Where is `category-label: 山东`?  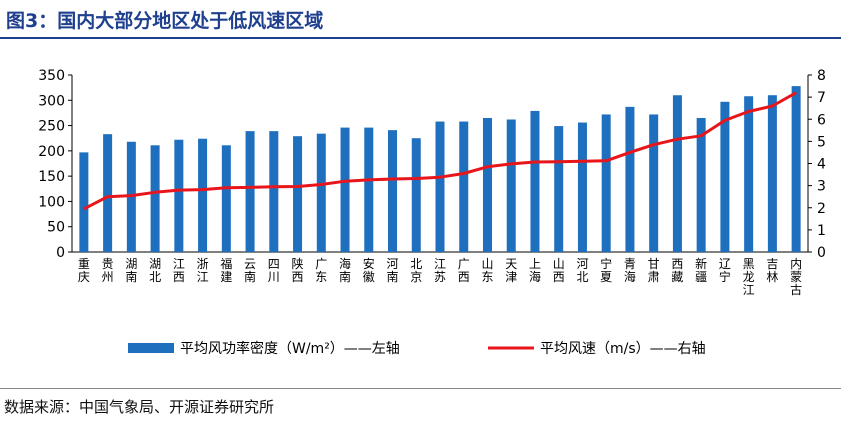
category-label: 山东 is located at coordinates (487, 270).